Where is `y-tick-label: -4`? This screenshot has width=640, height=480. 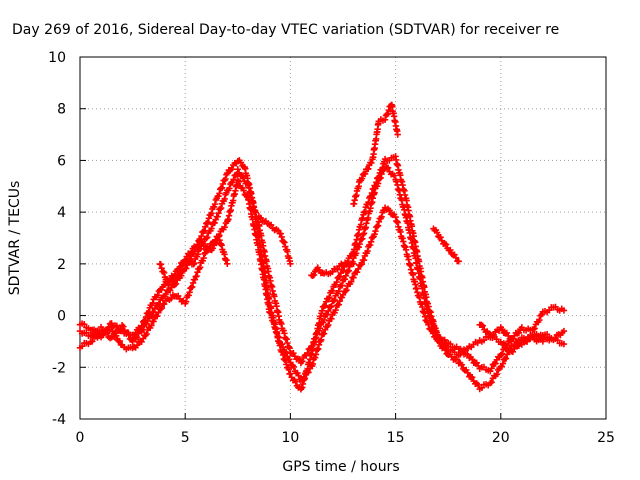 y-tick-label: -4 is located at coordinates (59, 420).